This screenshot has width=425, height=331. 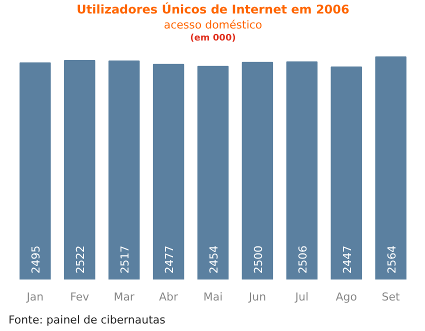 What do you see at coordinates (169, 297) in the screenshot?
I see `x-tick-label: Abr` at bounding box center [169, 297].